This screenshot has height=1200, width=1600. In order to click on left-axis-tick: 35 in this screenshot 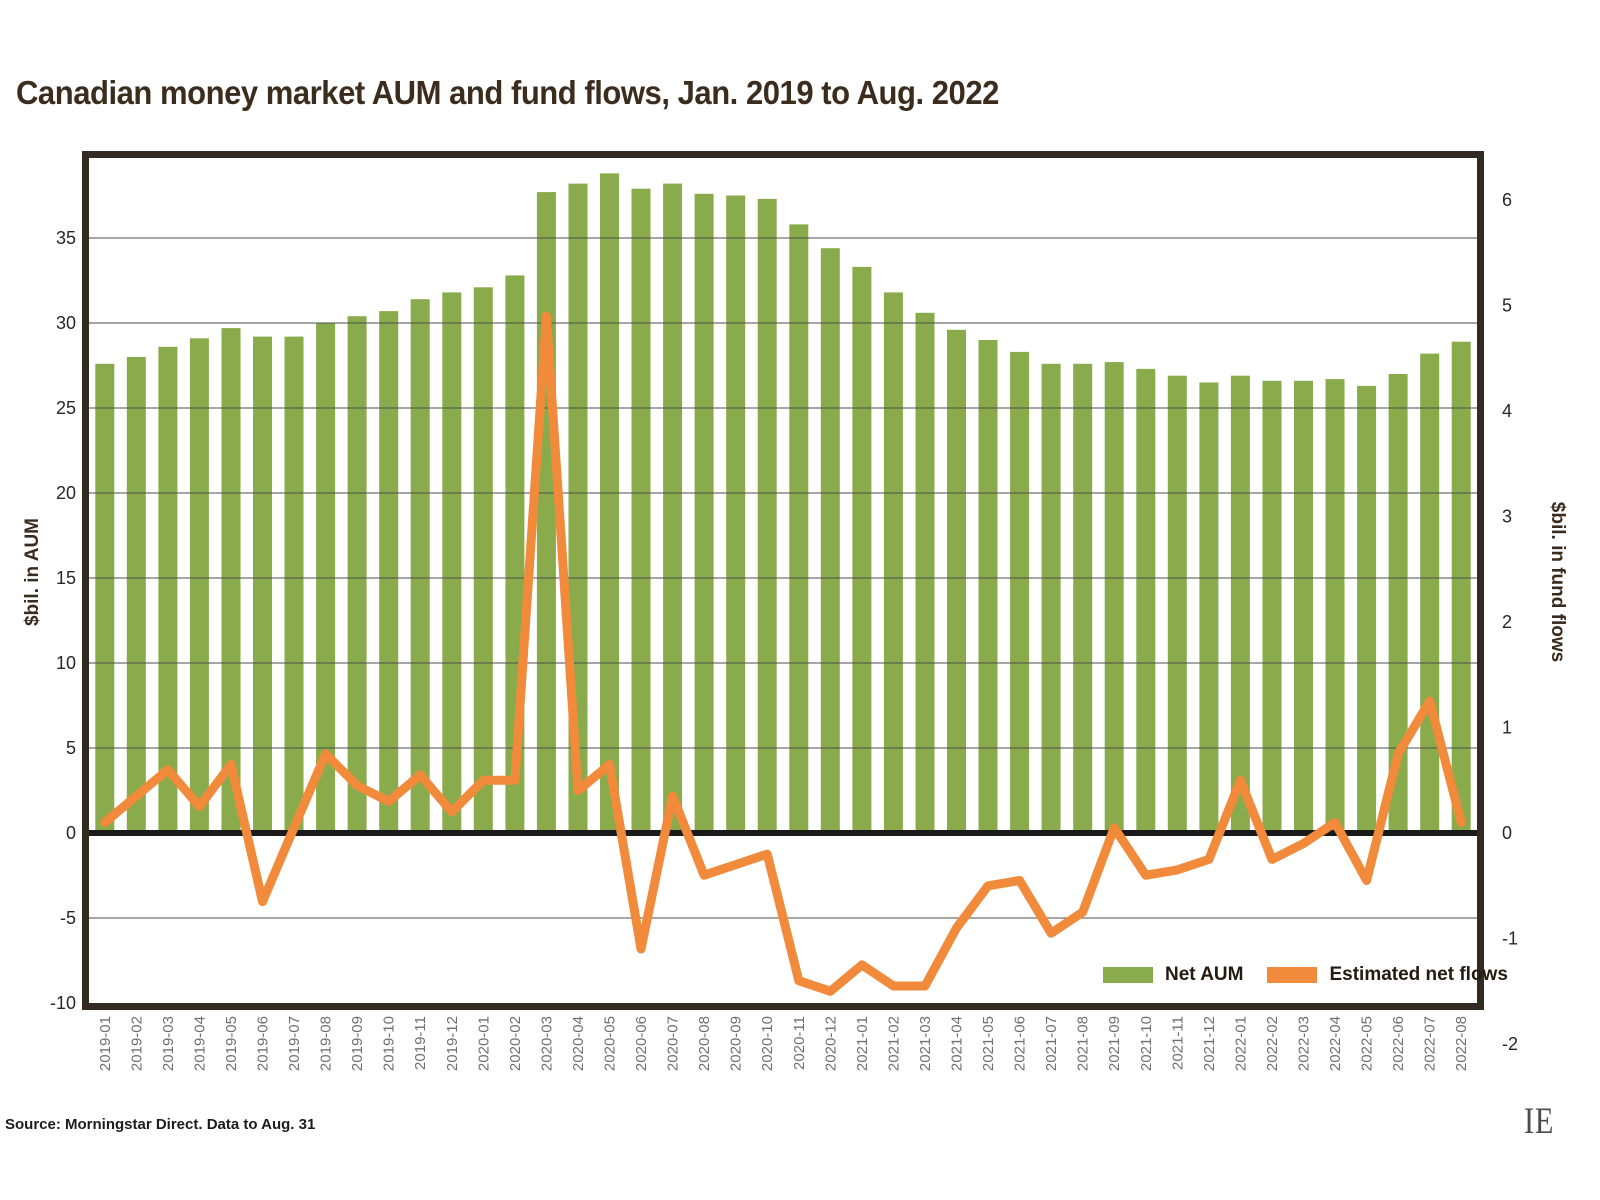, I will do `click(66, 238)`.